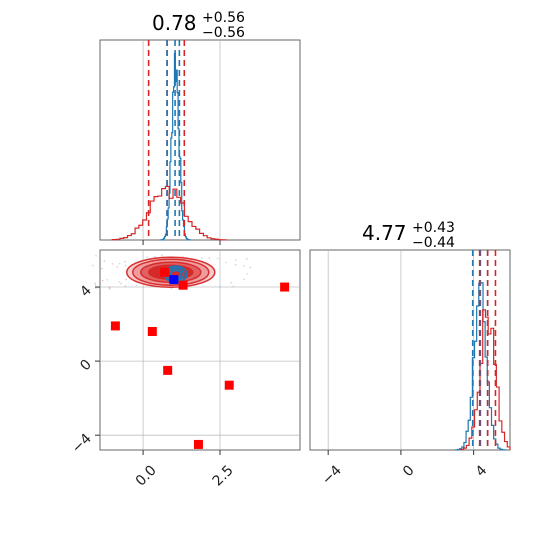 The width and height of the screenshot is (550, 550). What do you see at coordinates (174, 23) in the screenshot?
I see `title-1-value: 0.78` at bounding box center [174, 23].